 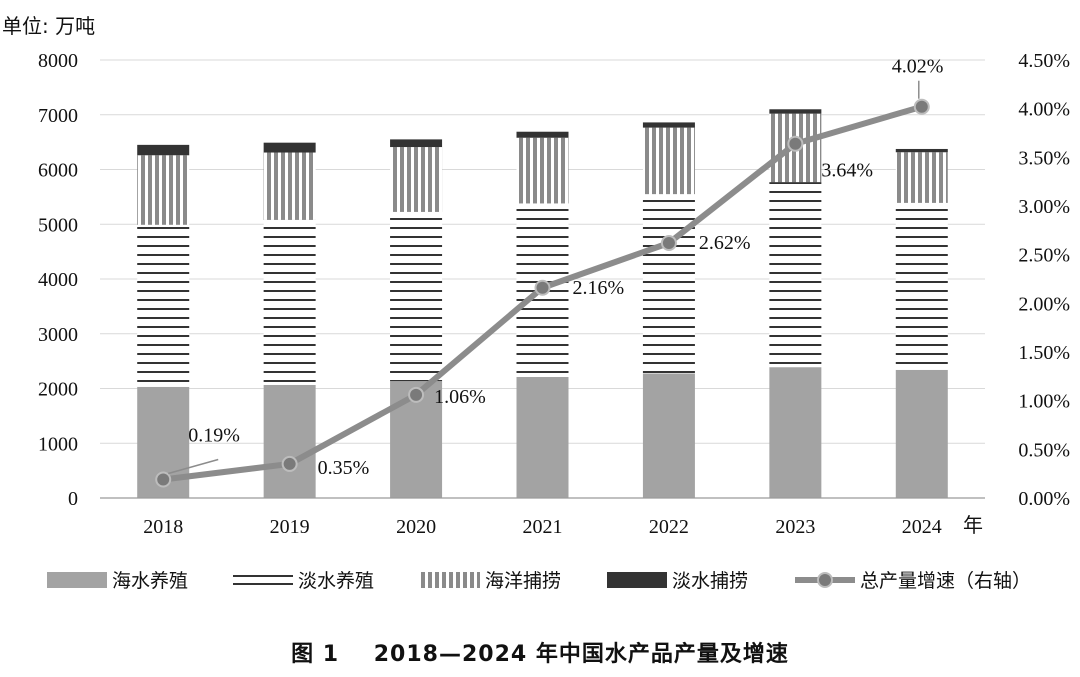 What do you see at coordinates (637, 580) in the screenshot?
I see `legend-swatch-freshwater-fishing` at bounding box center [637, 580].